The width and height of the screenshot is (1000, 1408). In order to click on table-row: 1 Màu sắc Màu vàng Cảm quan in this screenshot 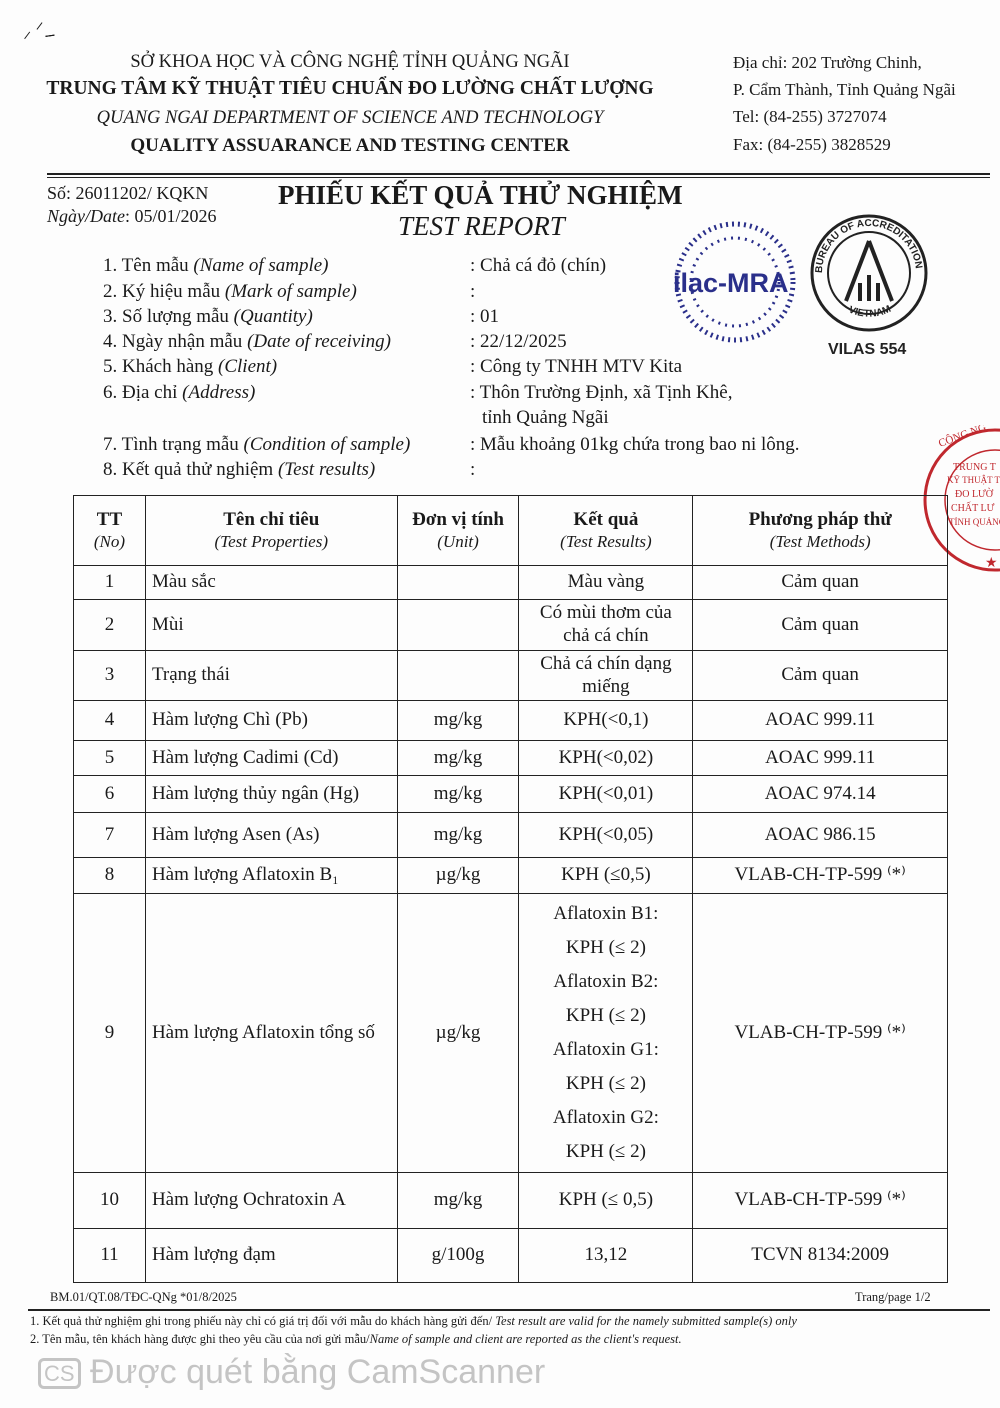, I will do `click(510, 582)`.